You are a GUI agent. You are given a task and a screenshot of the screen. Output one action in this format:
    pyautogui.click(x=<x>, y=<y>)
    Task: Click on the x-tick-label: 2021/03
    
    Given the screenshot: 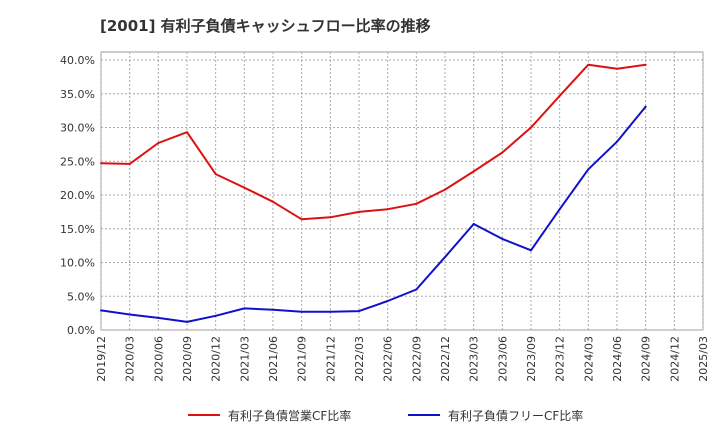 What is the action you would take?
    pyautogui.click(x=244, y=359)
    